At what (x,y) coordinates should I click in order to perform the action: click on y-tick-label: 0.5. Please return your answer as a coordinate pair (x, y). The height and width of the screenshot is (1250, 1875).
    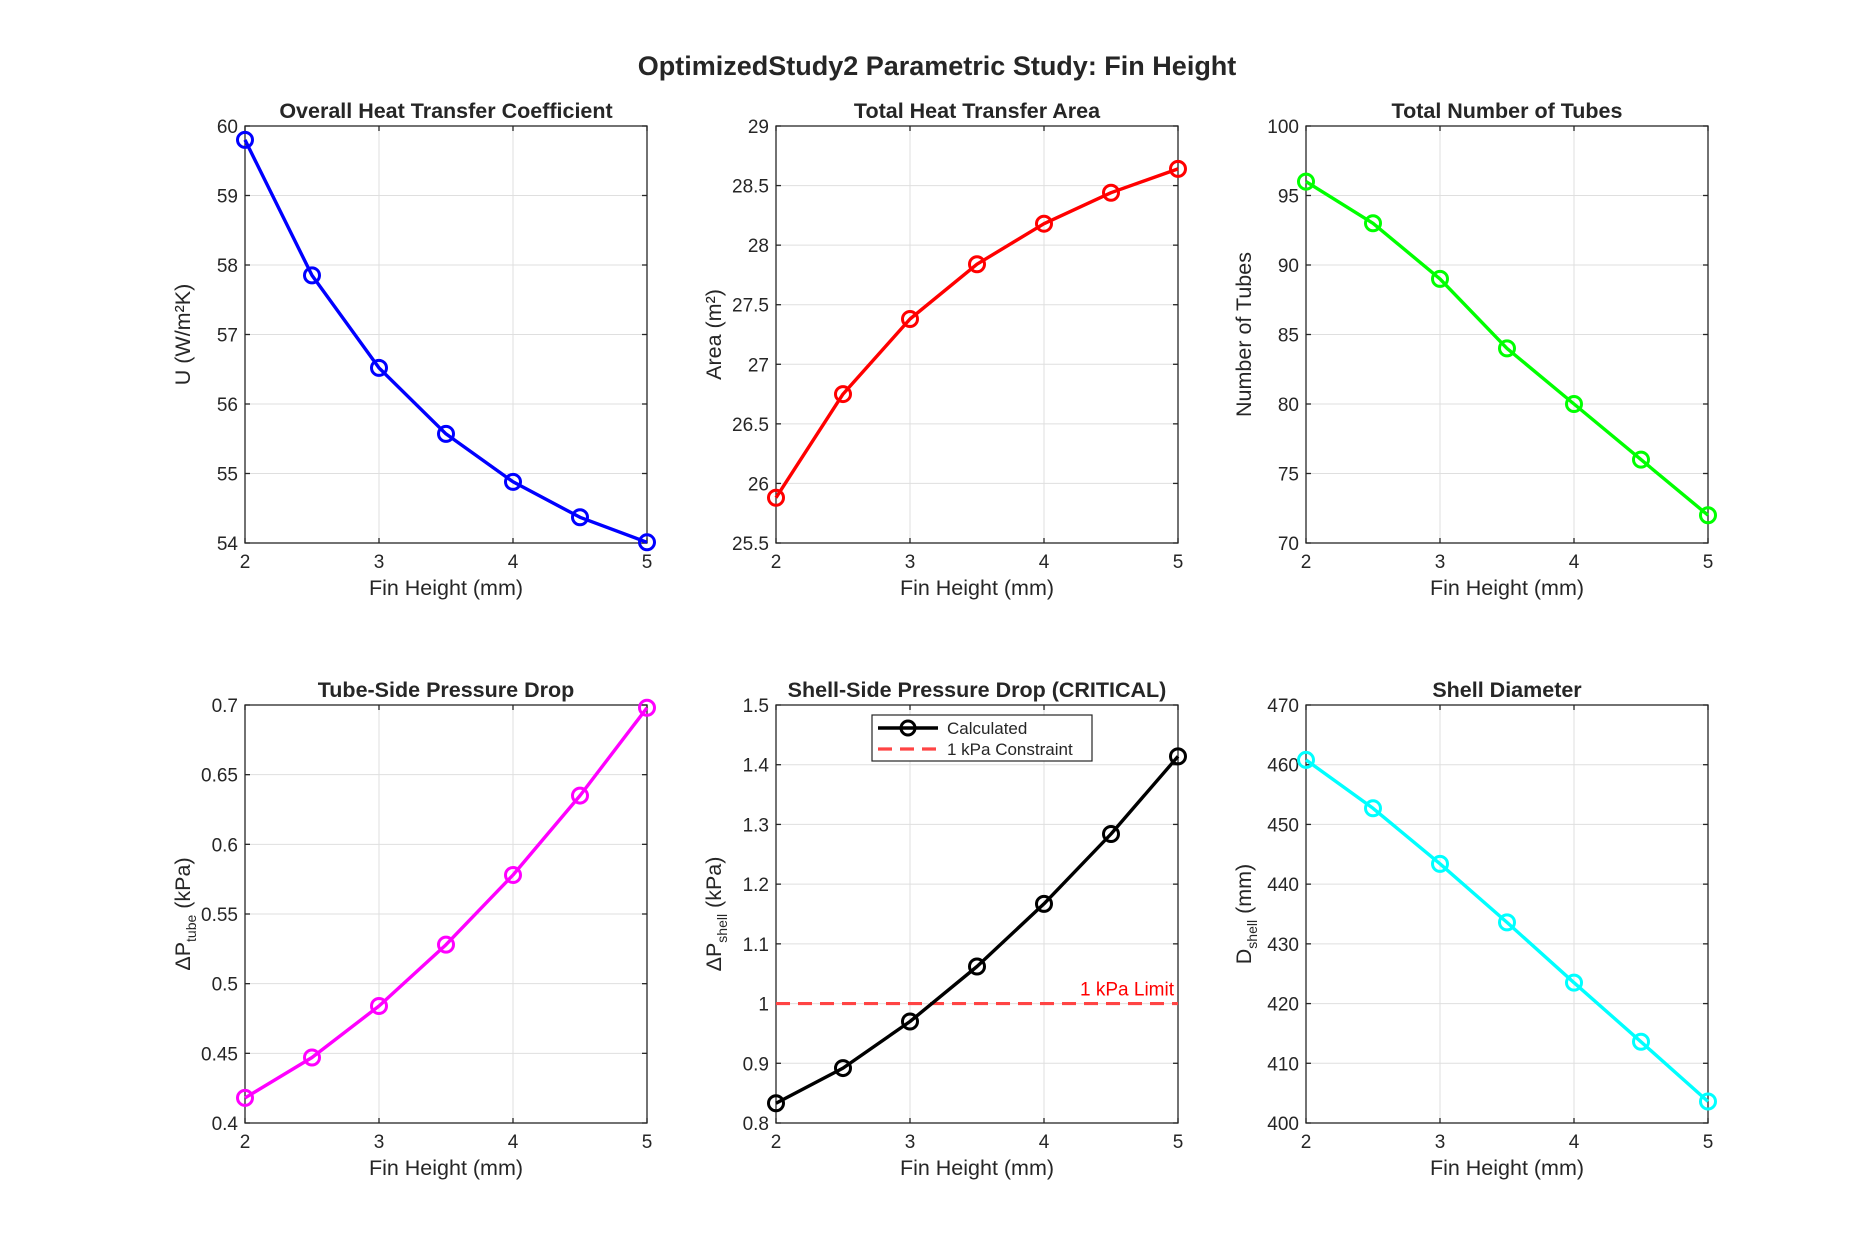
    Looking at the image, I should click on (225, 985).